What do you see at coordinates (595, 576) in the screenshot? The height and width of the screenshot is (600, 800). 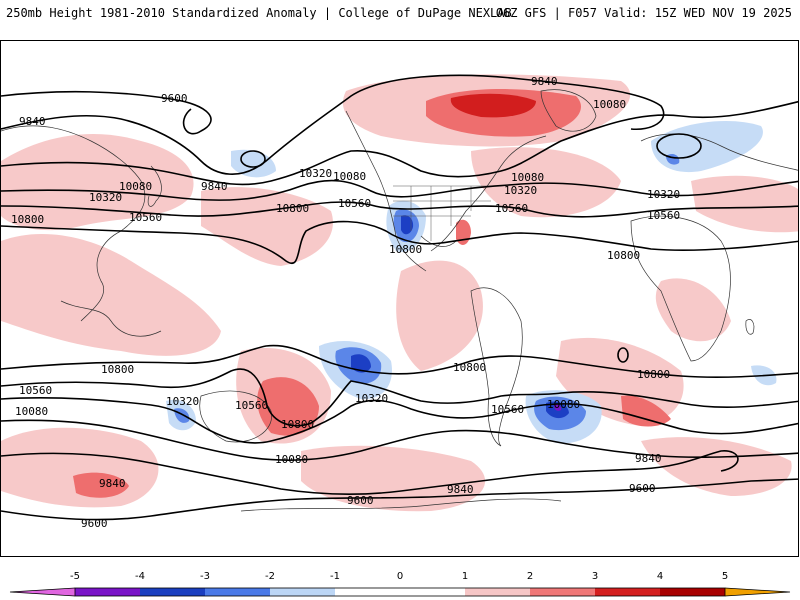 I see `colorbar-tick: 3` at bounding box center [595, 576].